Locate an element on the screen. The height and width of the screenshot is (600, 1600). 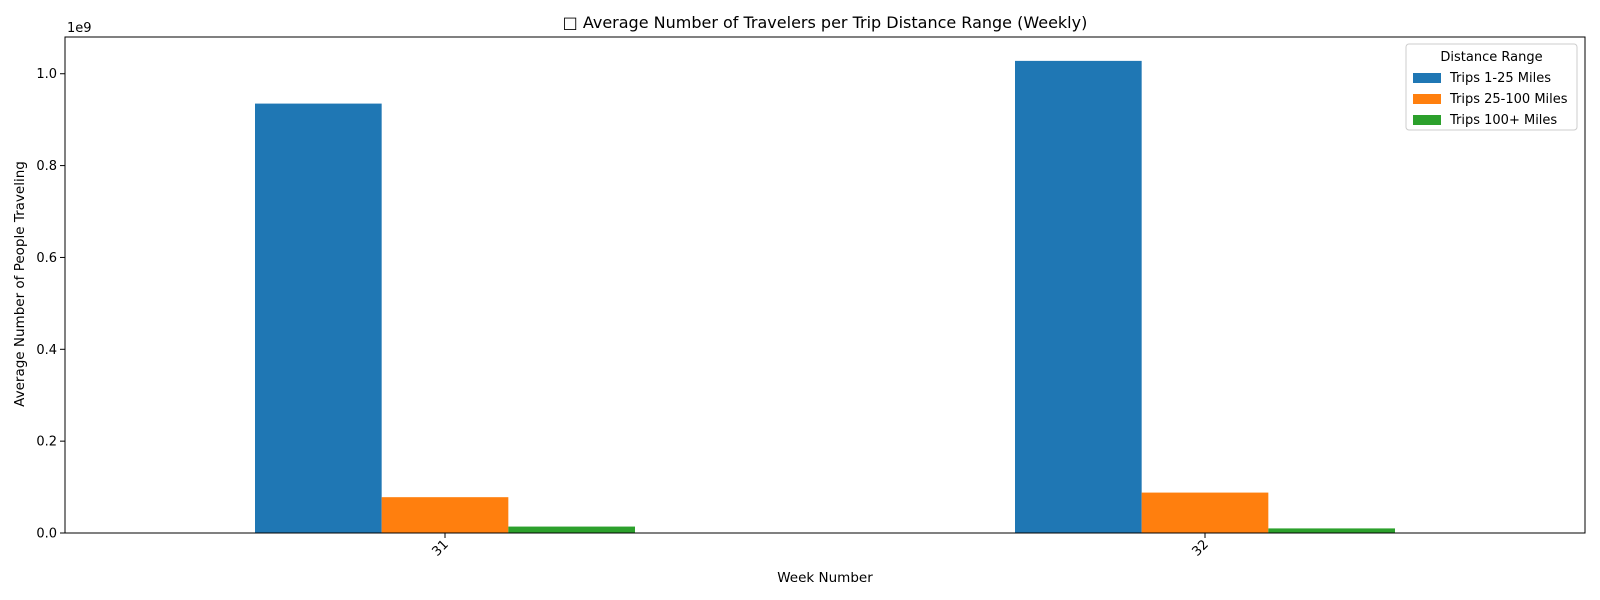
legend-entry-label: Trips 1-25 Miles is located at coordinates (1500, 78).